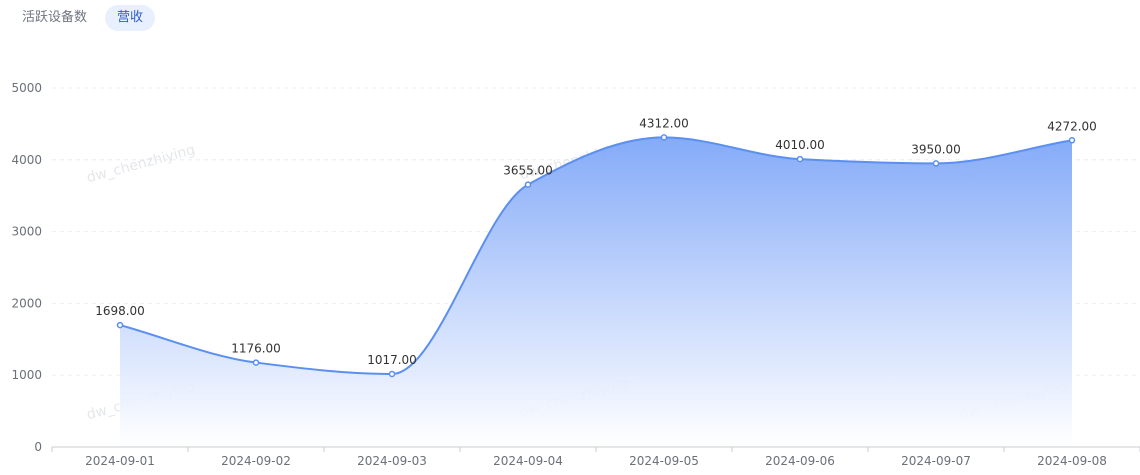 The image size is (1140, 475). I want to click on y-tick-label: 1000, so click(26, 375).